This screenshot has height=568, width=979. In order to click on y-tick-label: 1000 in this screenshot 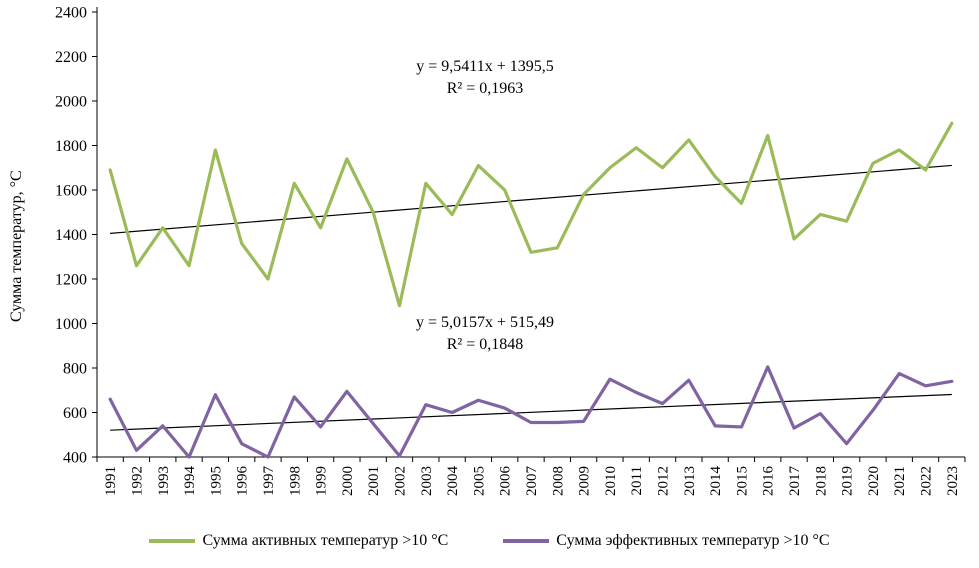, I will do `click(71, 324)`.